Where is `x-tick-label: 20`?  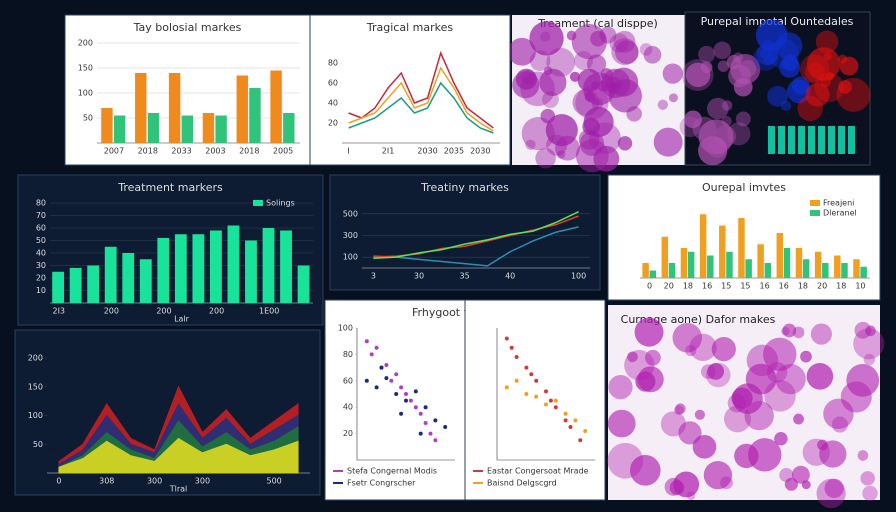
x-tick-label: 20 is located at coordinates (822, 286).